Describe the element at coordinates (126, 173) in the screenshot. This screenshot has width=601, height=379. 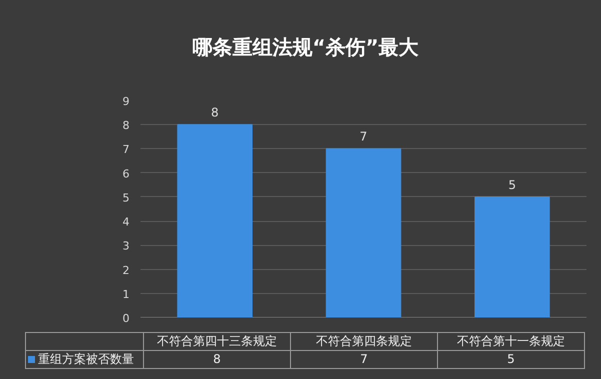
I see `y-tick-label: 6` at that location.